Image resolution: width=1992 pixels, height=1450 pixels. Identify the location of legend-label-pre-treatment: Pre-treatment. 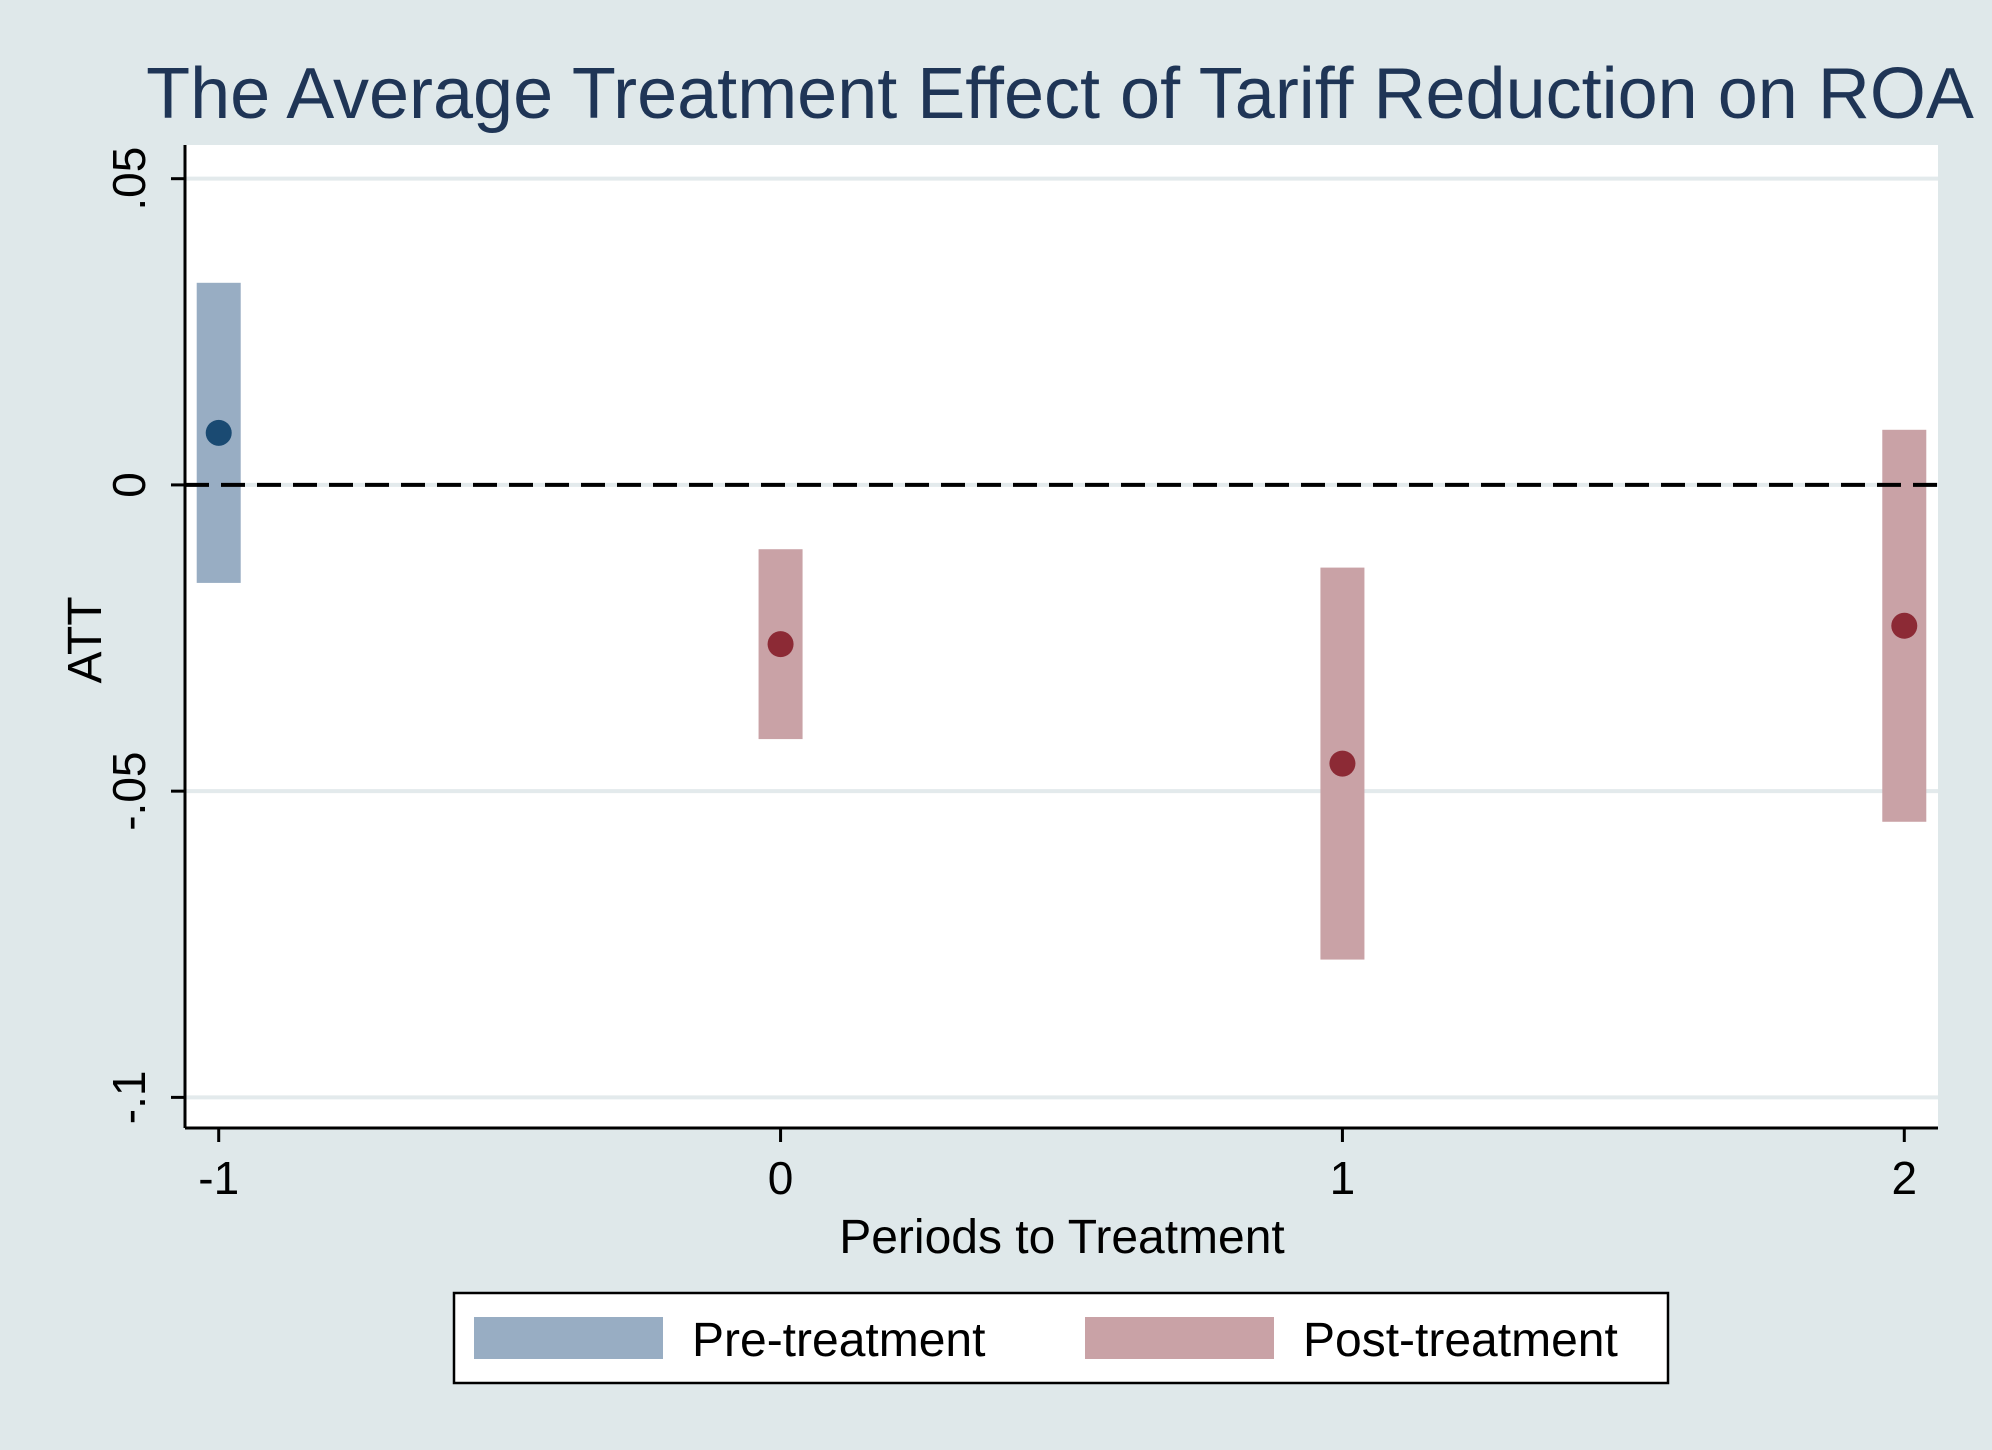
(838, 1340).